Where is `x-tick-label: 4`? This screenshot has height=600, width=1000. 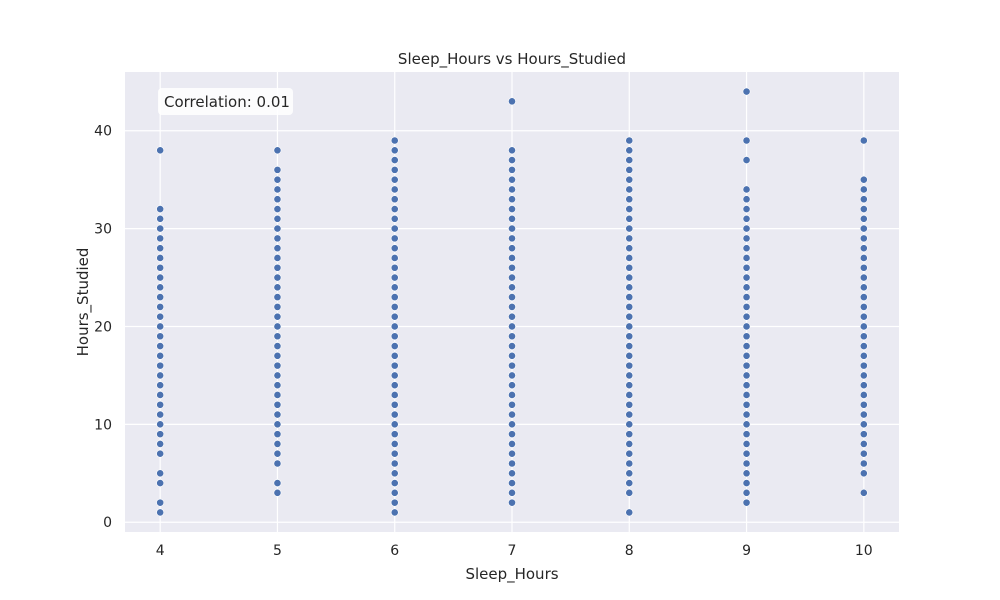
x-tick-label: 4 is located at coordinates (160, 551).